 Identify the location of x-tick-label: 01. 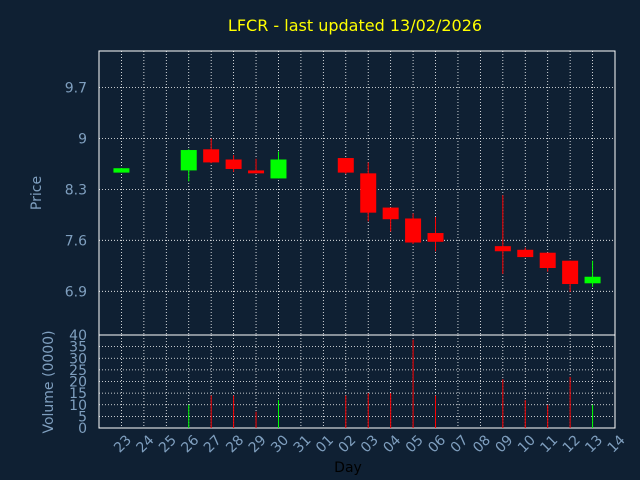
(325, 444).